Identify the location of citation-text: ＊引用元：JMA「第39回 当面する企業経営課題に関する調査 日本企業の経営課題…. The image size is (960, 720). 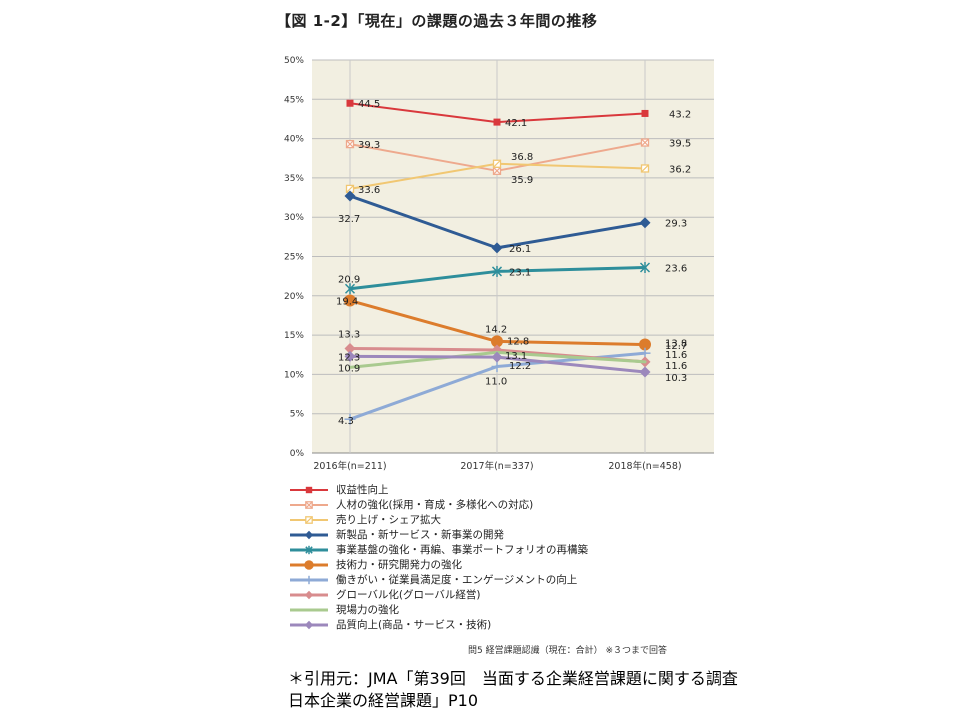
(521, 689).